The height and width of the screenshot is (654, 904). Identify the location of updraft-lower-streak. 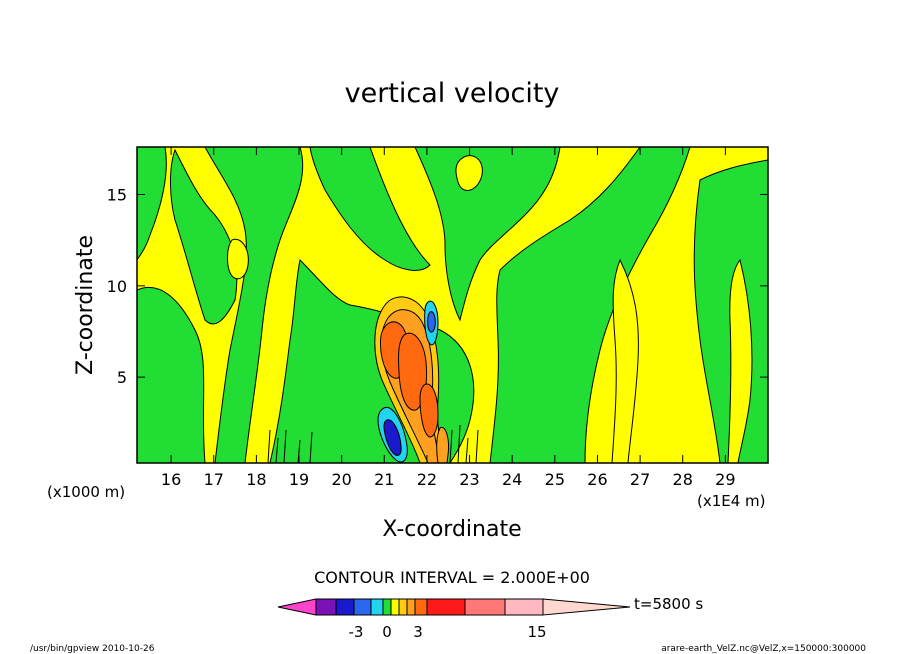
(442, 444).